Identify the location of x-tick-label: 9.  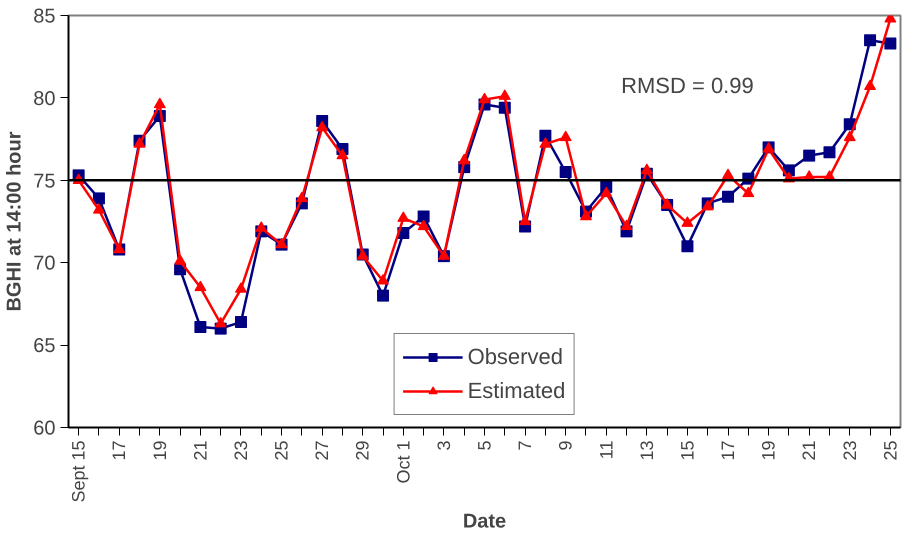
(566, 445).